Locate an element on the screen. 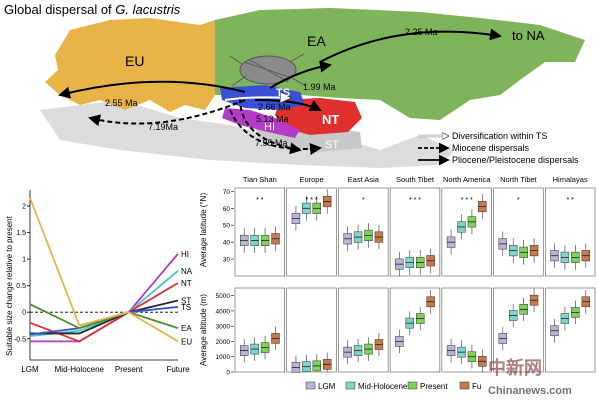 This screenshot has height=400, width=598. y-tick-label: 60 is located at coordinates (227, 209).